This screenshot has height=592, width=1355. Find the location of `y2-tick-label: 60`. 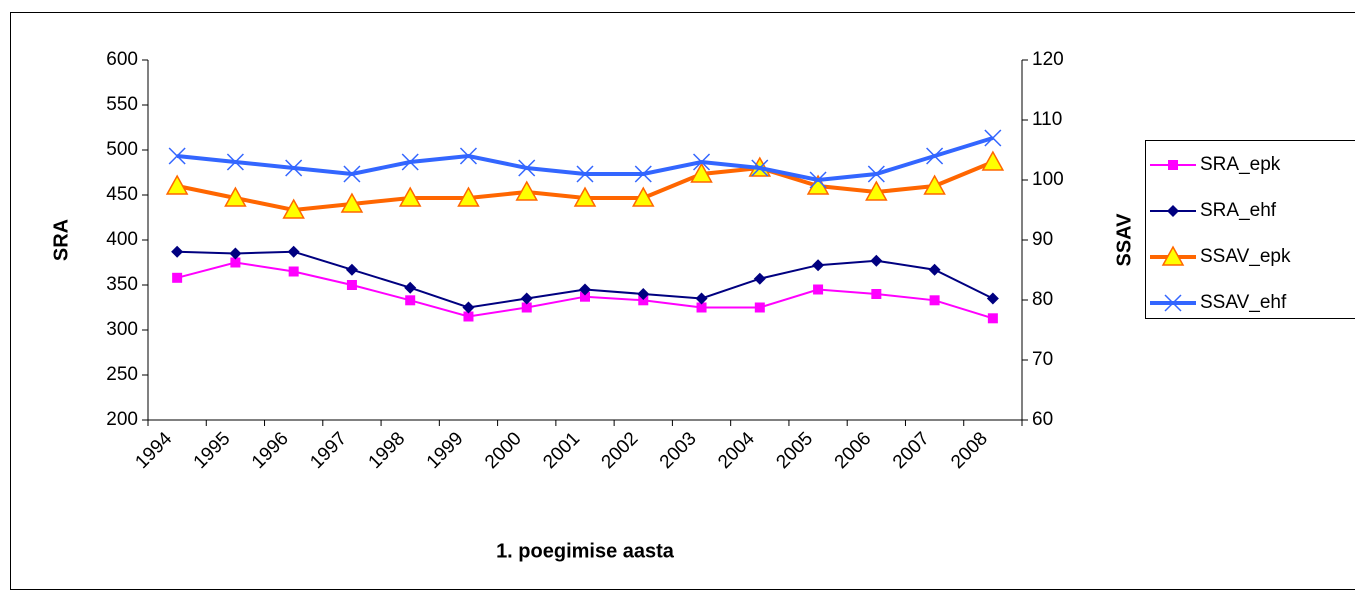

y2-tick-label: 60 is located at coordinates (1042, 419).